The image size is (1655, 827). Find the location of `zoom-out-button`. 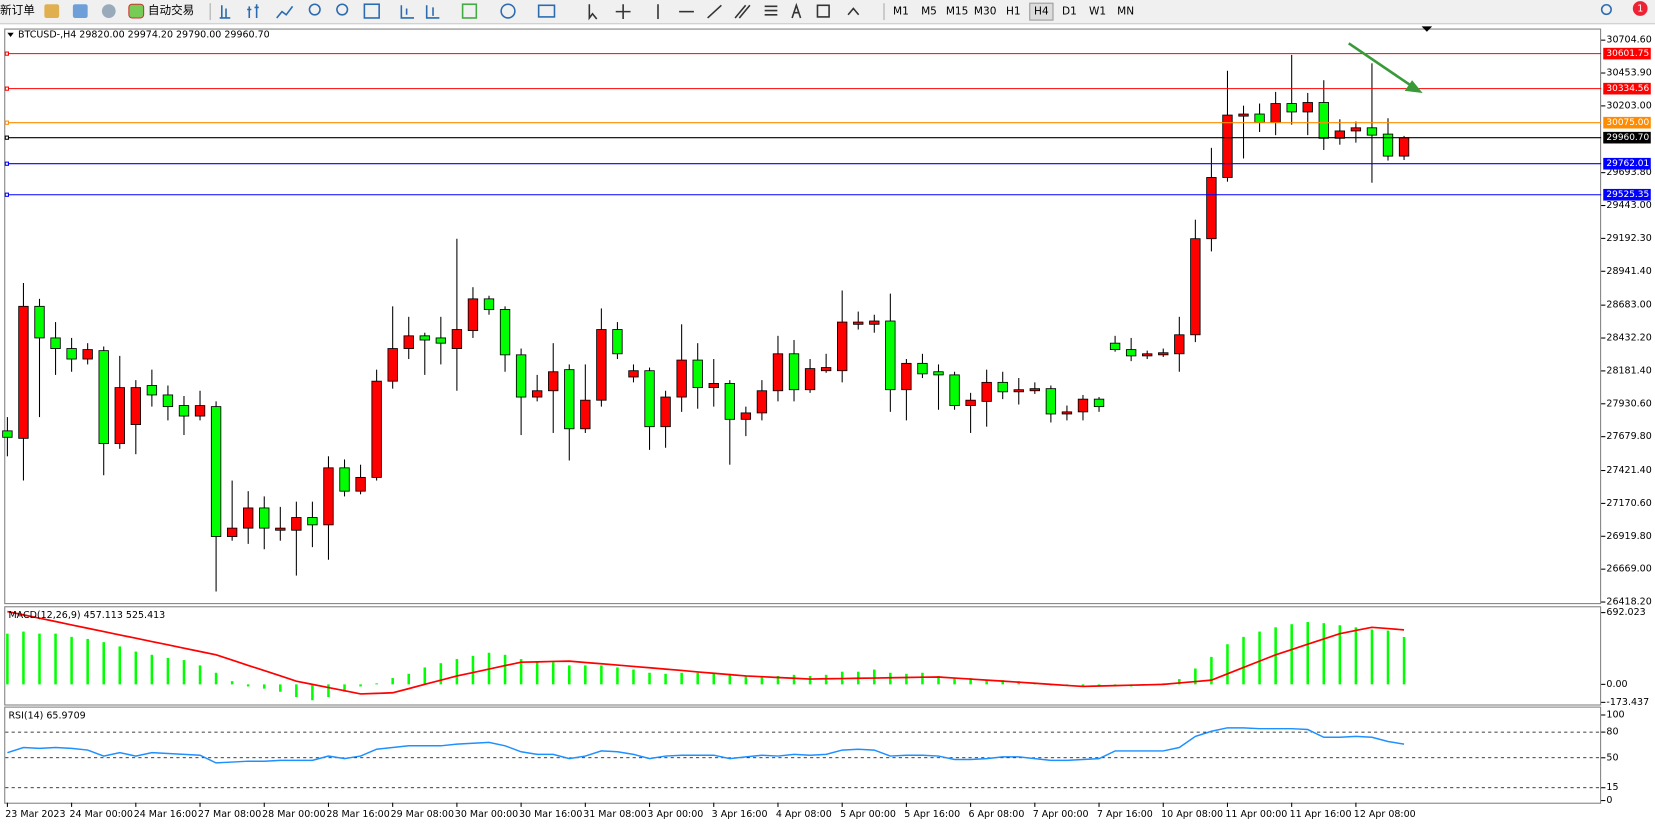

zoom-out-button is located at coordinates (342, 9).